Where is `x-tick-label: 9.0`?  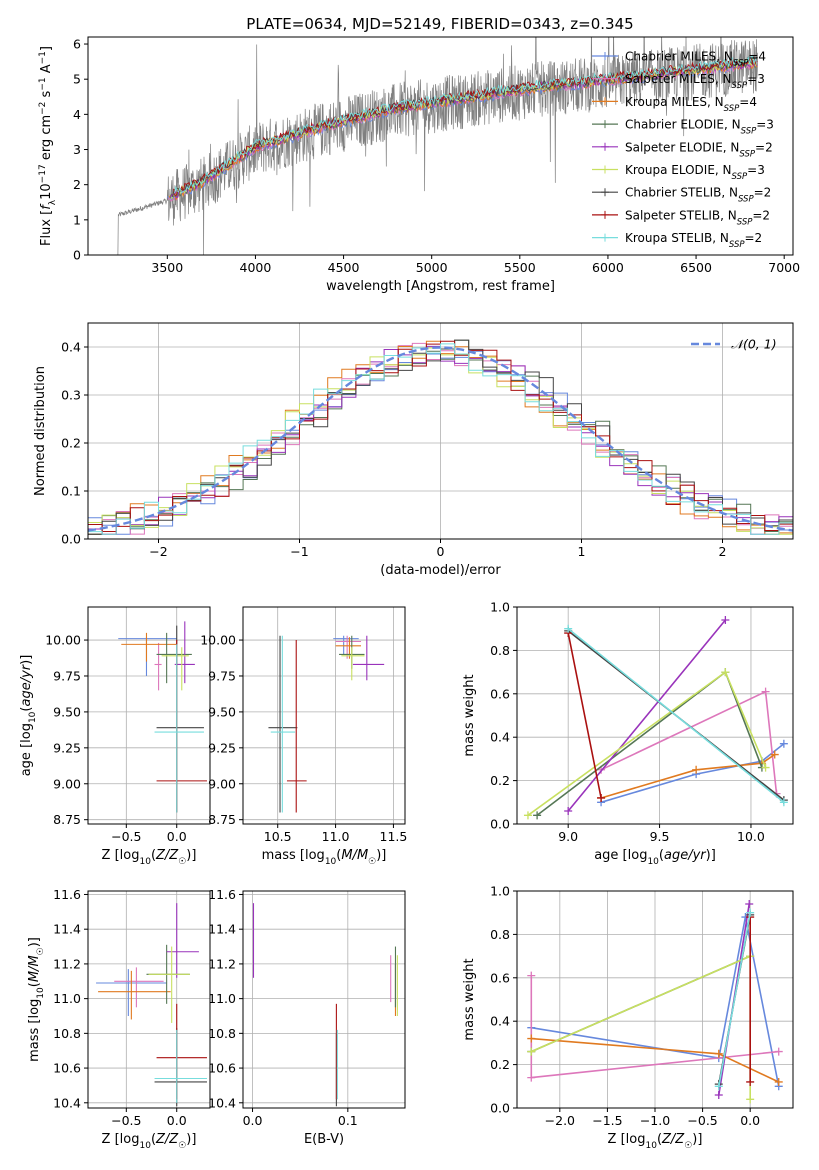 x-tick-label: 9.0 is located at coordinates (568, 836).